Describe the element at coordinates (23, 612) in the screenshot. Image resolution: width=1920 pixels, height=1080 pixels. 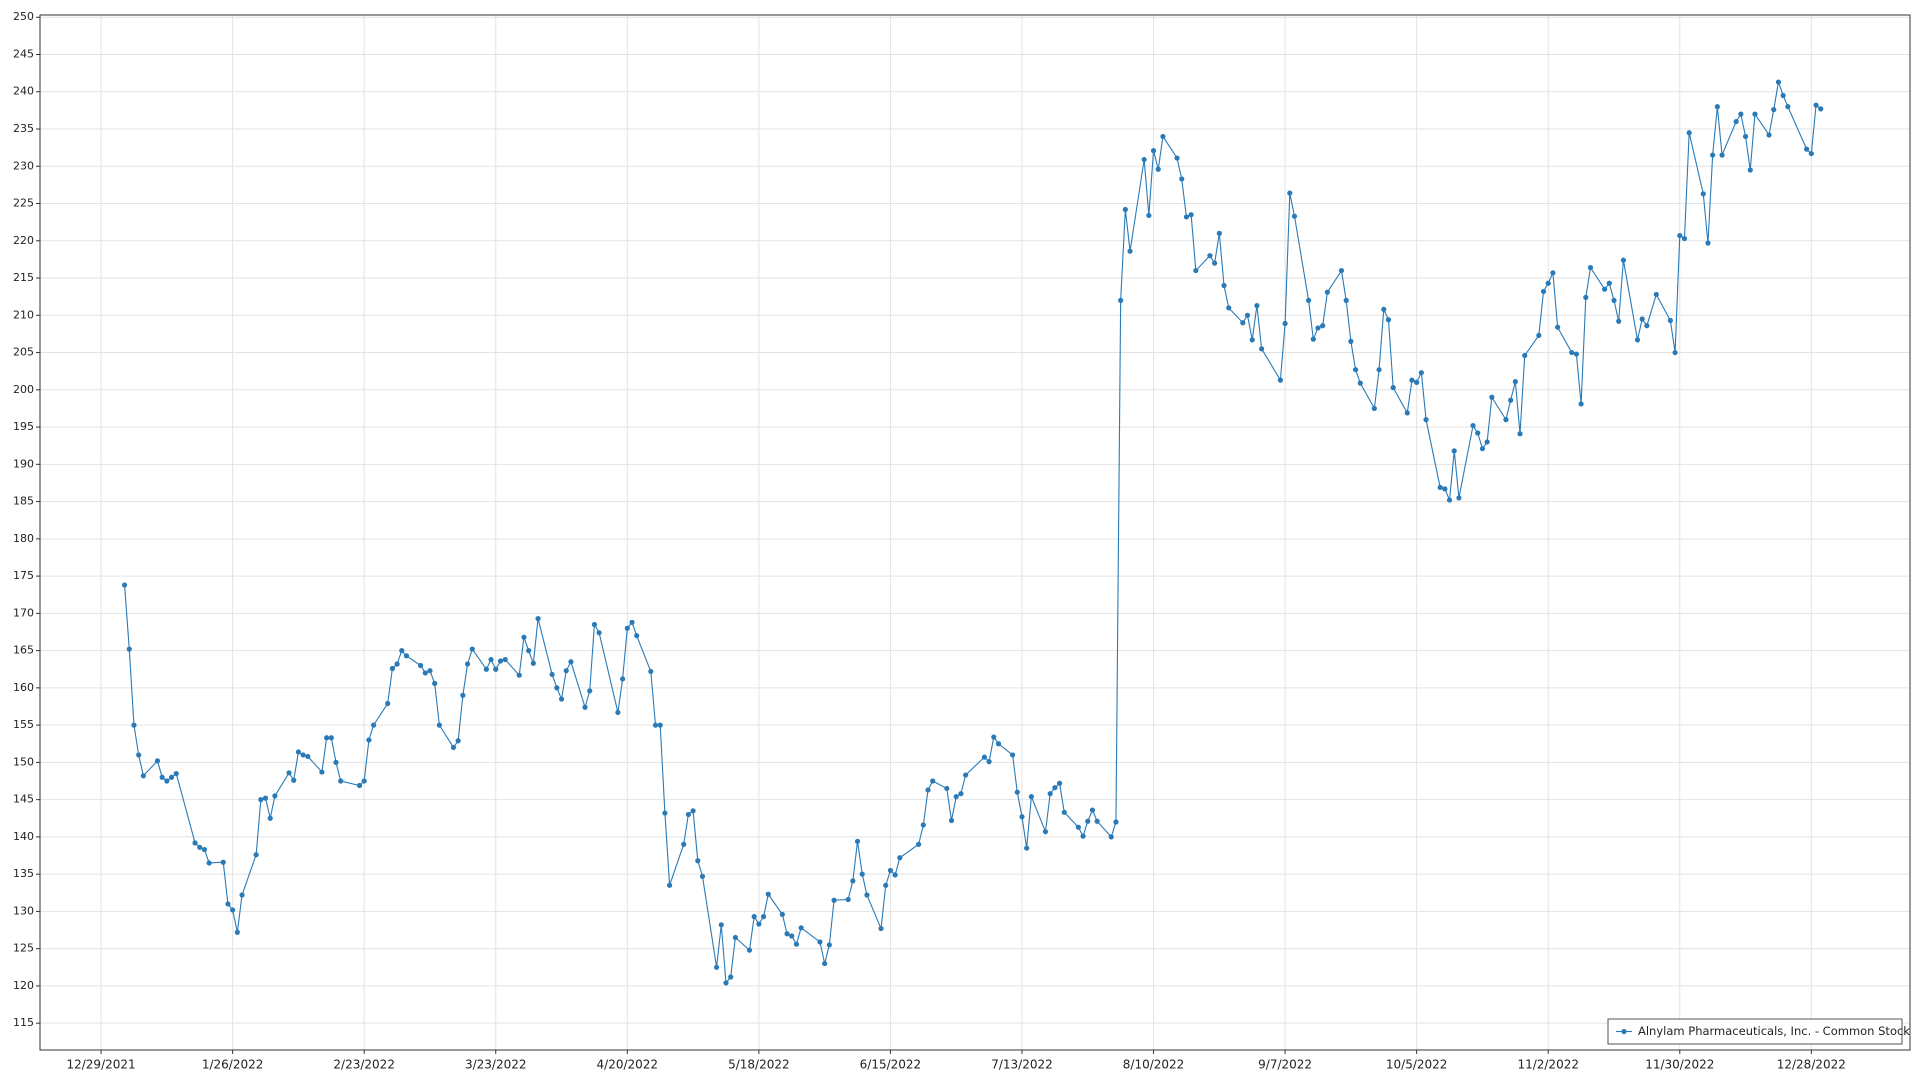
I see `y-tick-label: 170` at that location.